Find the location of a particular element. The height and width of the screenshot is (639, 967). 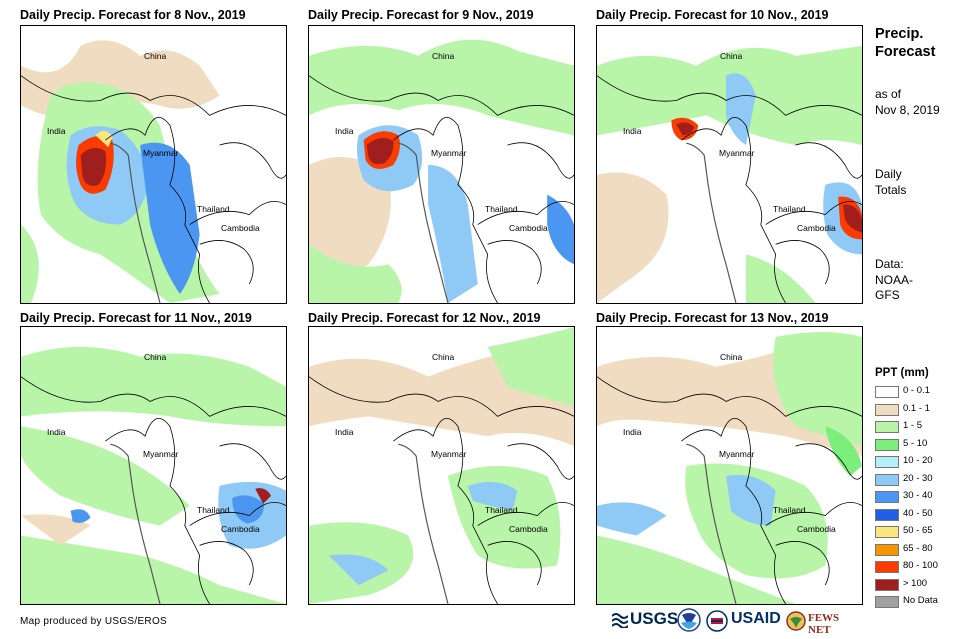

daily-totals-text: Daily Totals is located at coordinates (890, 182).